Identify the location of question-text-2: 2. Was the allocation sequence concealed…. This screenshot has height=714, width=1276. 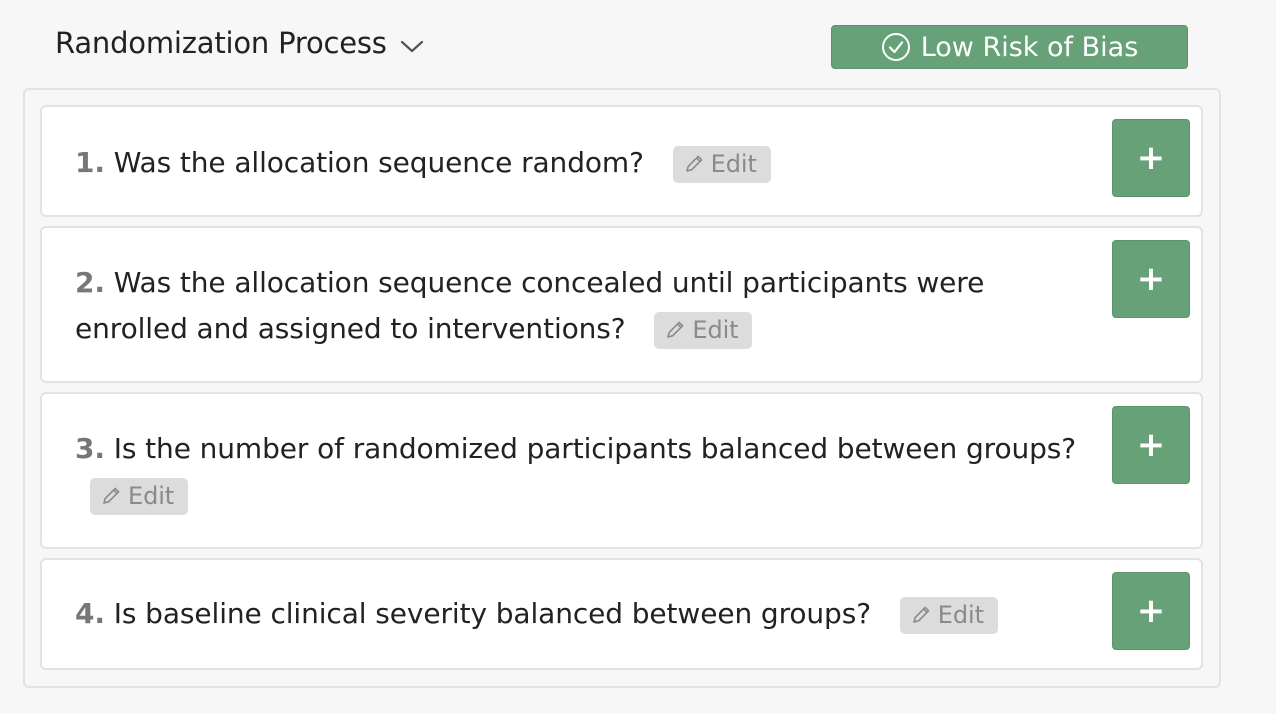
(529, 306).